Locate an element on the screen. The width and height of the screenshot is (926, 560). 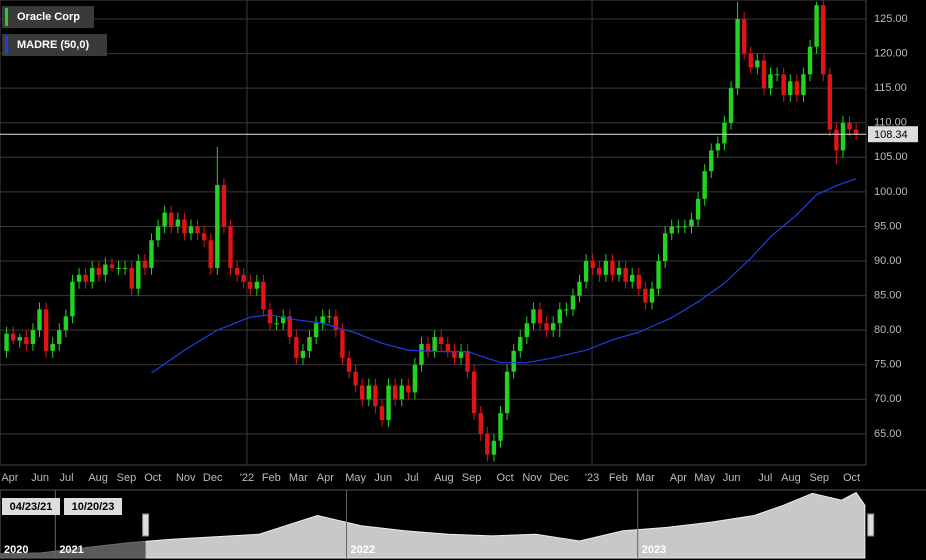
y-tick-label: 115.00 is located at coordinates (890, 88).